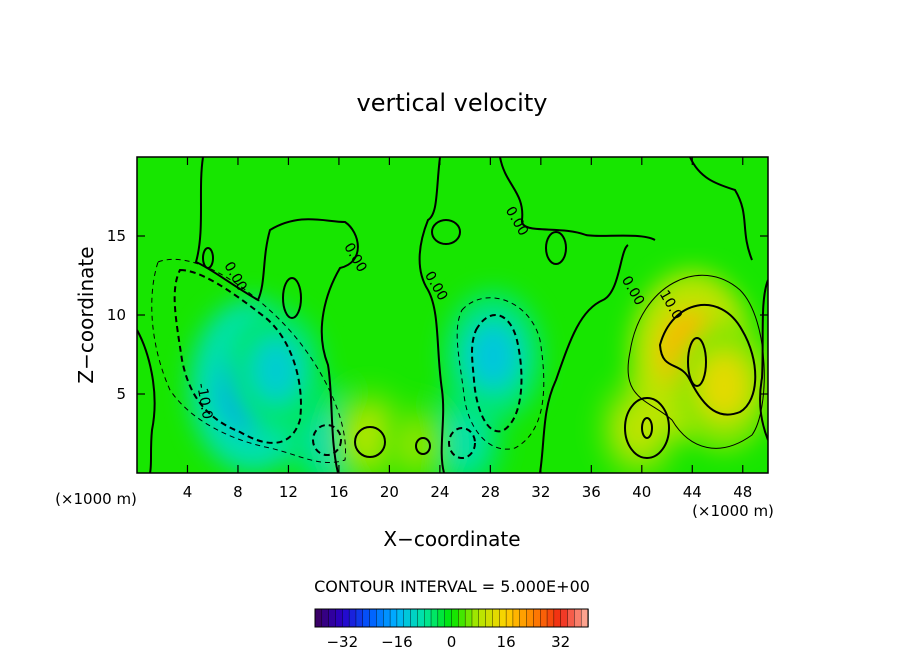  What do you see at coordinates (431, 315) in the screenshot?
I see `zero-contour-mid` at bounding box center [431, 315].